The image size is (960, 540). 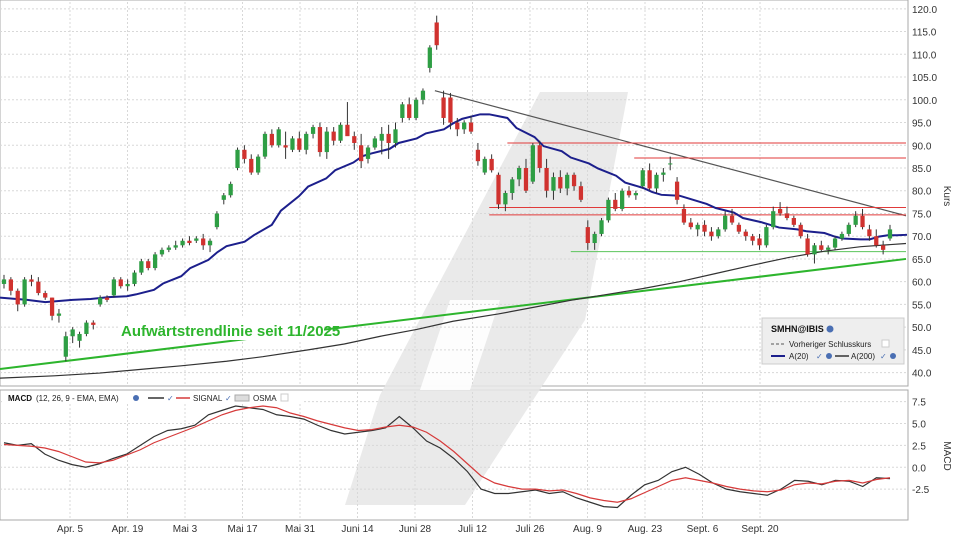 I want to click on macd-params: (12, 26, 9 - EMA, EMA), so click(x=77, y=398).